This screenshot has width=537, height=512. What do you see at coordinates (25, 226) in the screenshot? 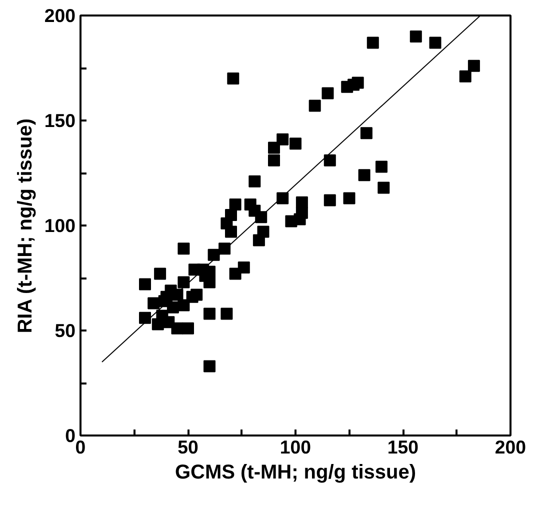
I see `y-axis-title: RIA (t-MH; ng/g tissue)` at bounding box center [25, 226].